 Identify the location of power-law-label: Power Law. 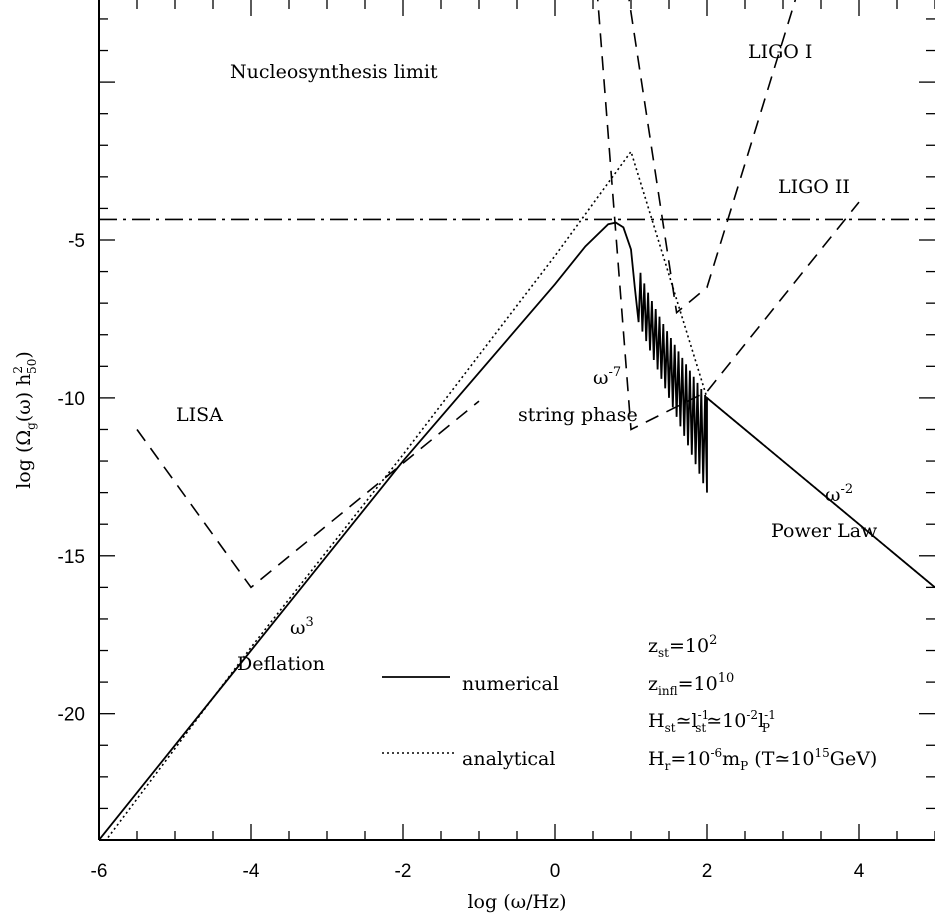
(824, 531).